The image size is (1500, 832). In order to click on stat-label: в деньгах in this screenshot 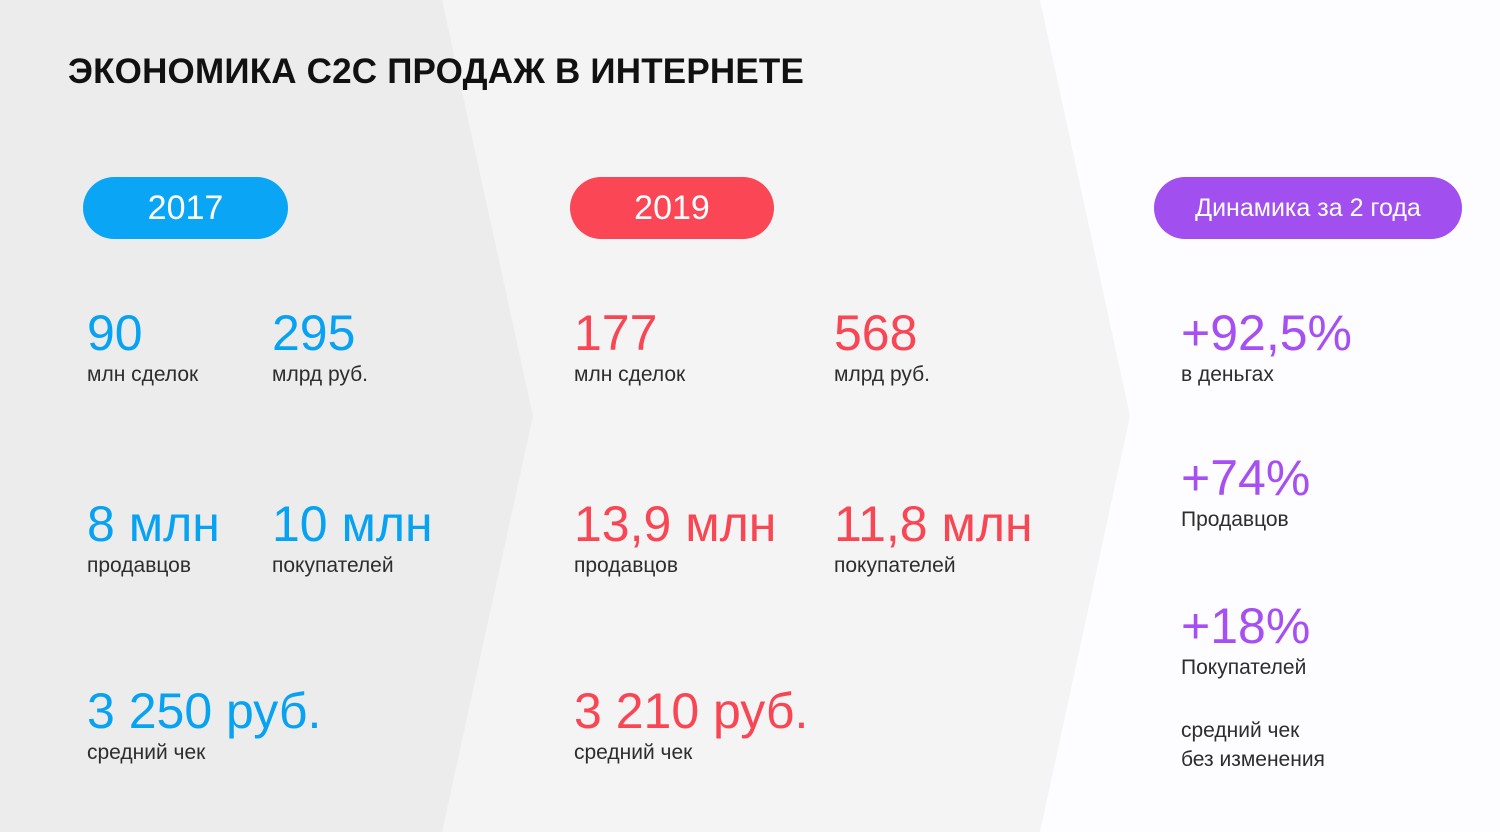, I will do `click(1227, 374)`.